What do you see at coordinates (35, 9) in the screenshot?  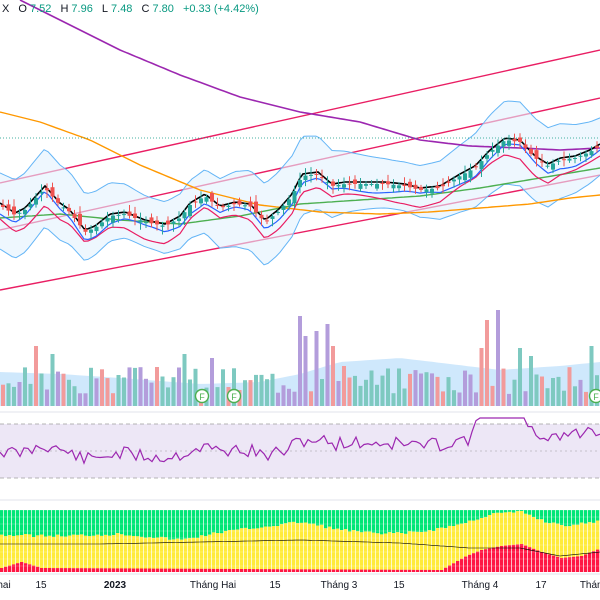 I see `open-value: O 7.52` at bounding box center [35, 9].